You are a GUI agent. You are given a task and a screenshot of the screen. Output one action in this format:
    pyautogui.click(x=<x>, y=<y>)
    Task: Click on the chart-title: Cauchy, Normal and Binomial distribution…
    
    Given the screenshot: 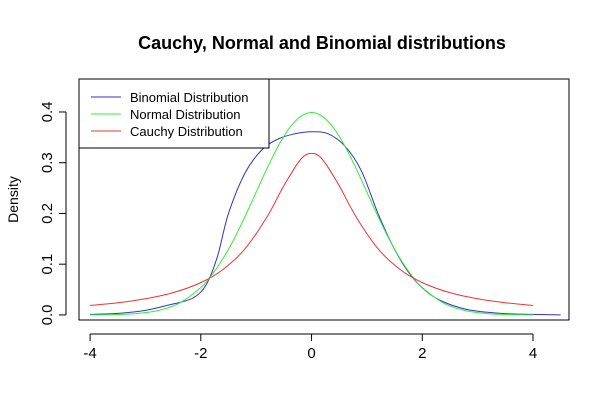 What is the action you would take?
    pyautogui.click(x=322, y=43)
    